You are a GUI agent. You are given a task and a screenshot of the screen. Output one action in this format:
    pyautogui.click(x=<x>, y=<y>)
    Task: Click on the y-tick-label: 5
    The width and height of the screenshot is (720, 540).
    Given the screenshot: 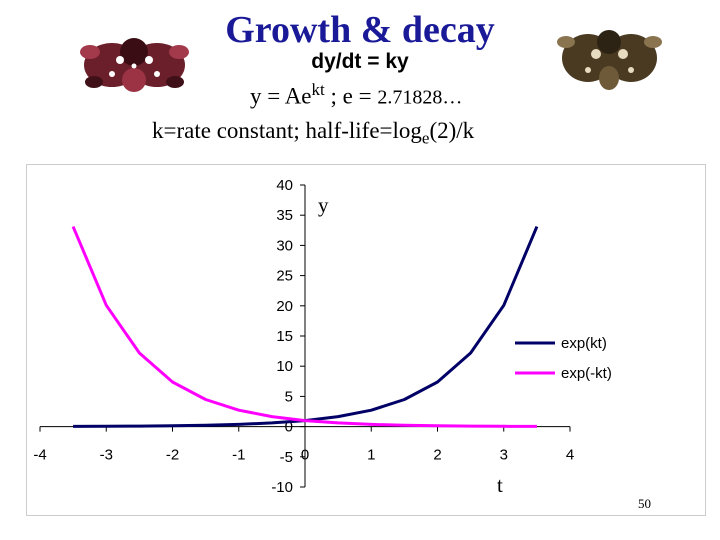 What is the action you would take?
    pyautogui.click(x=289, y=396)
    